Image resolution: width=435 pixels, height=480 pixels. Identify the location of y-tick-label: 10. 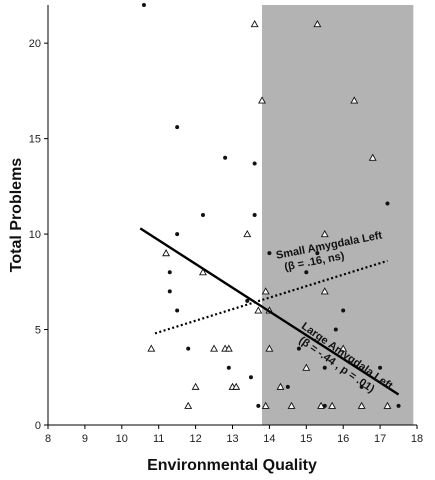
(35, 235).